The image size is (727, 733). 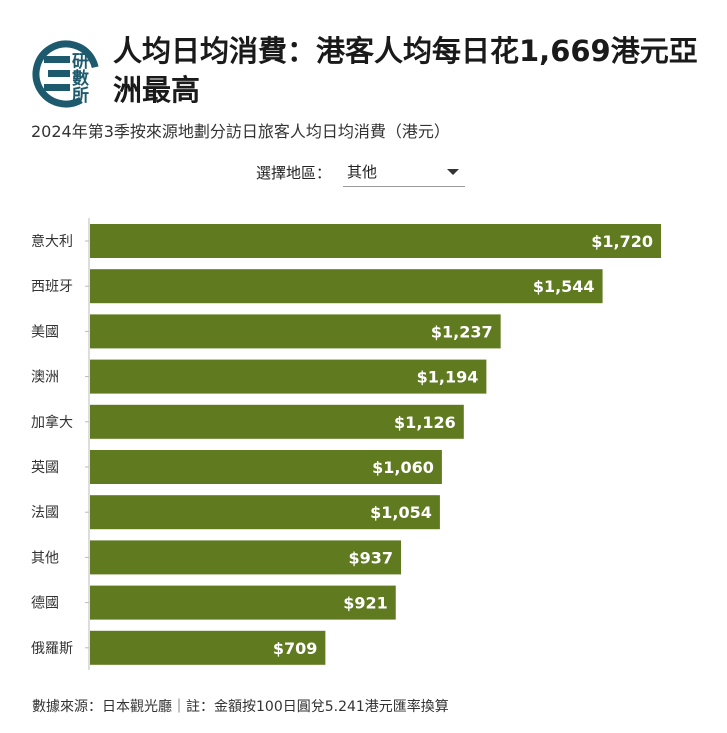 I want to click on footer-note: 數據來源：日本觀光廳｜註：金額按100日圓兌5.241港元匯率換算, so click(x=240, y=707).